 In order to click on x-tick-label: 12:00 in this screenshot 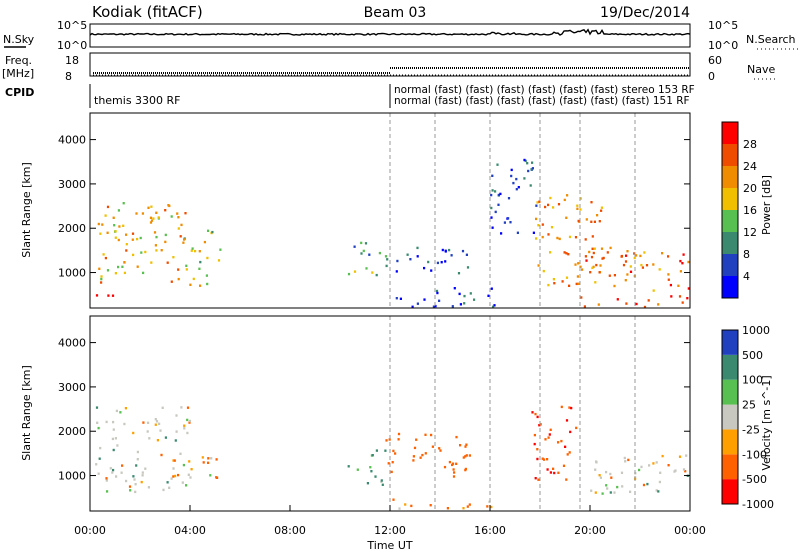, I will do `click(390, 530)`.